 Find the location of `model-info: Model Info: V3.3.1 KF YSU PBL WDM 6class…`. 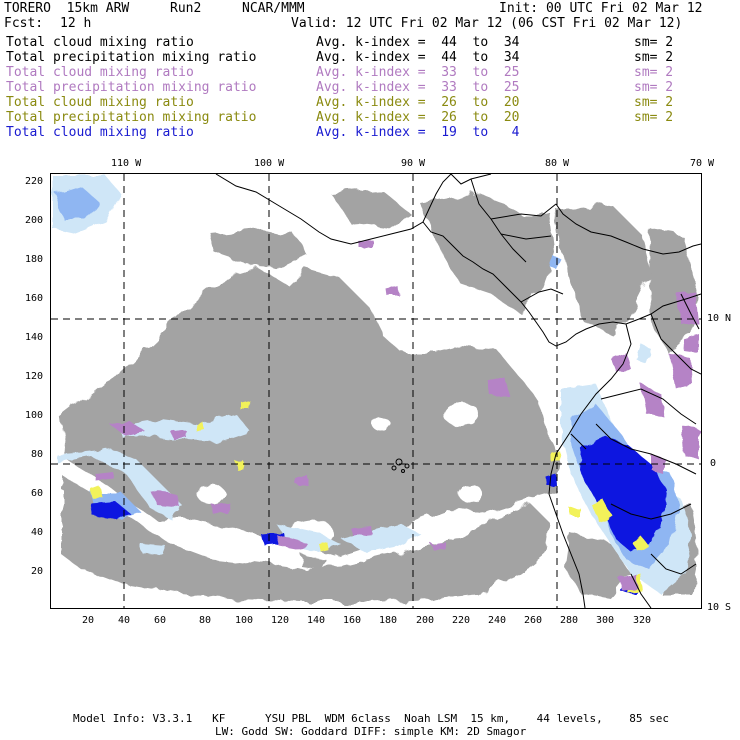

model-info: Model Info: V3.3.1 KF YSU PBL WDM 6class… is located at coordinates (371, 718).